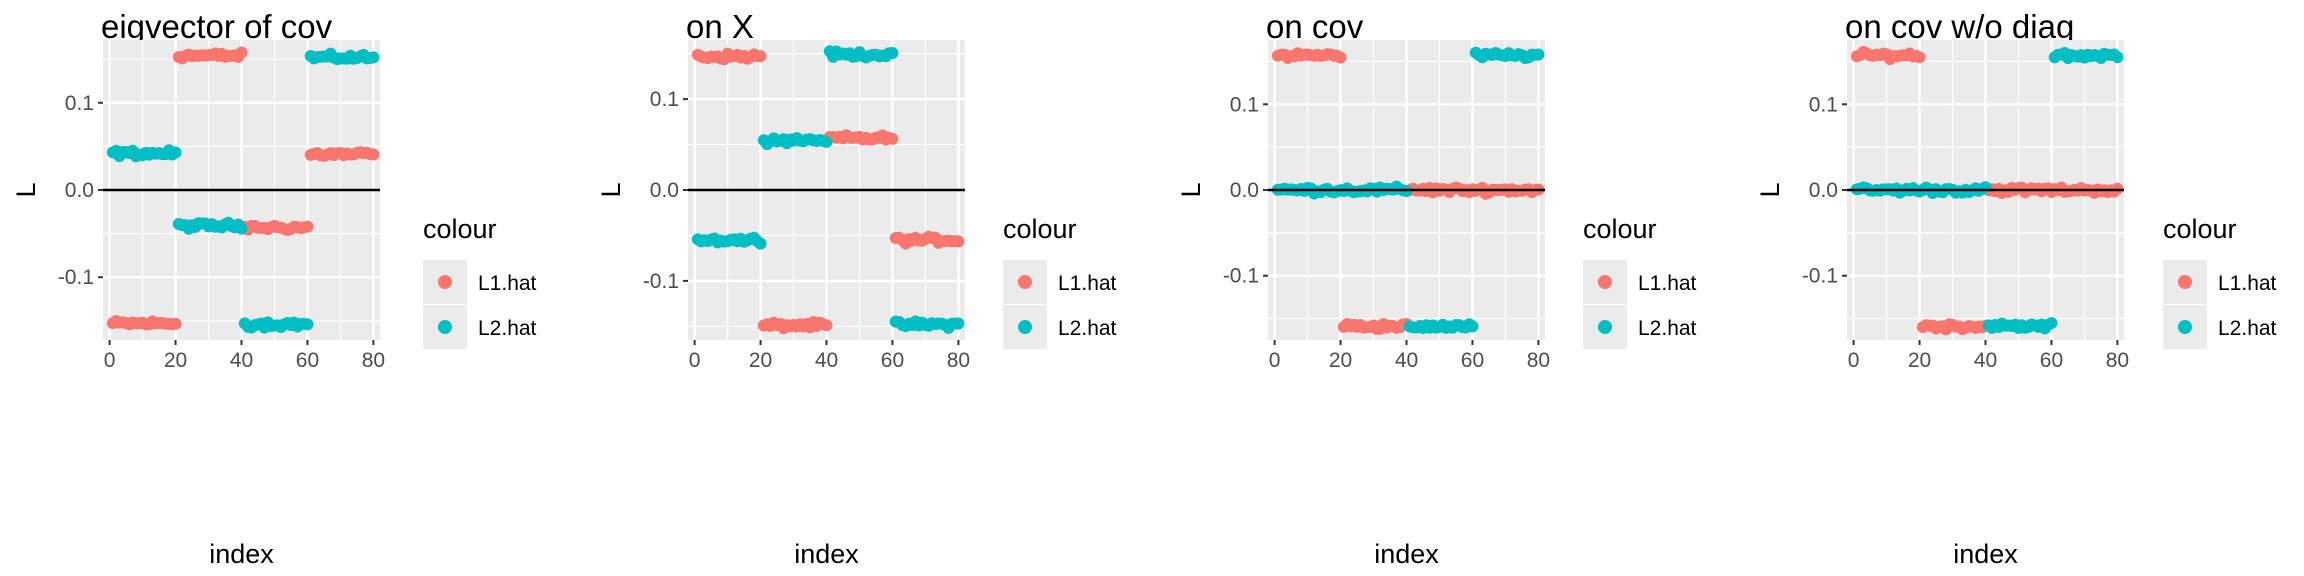  What do you see at coordinates (720, 26) in the screenshot?
I see `panel-title: on X` at bounding box center [720, 26].